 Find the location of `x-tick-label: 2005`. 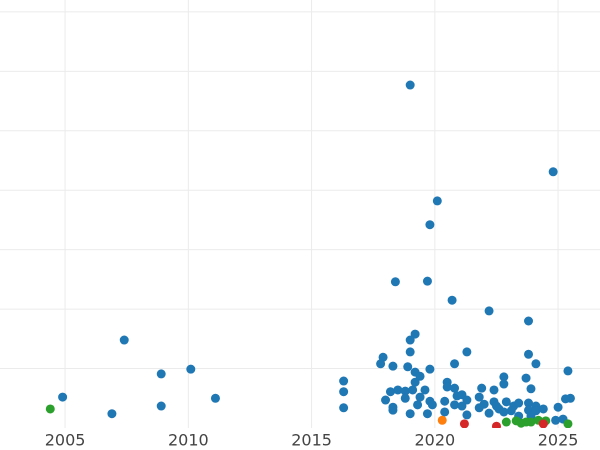

x-tick-label: 2005 is located at coordinates (65, 440).